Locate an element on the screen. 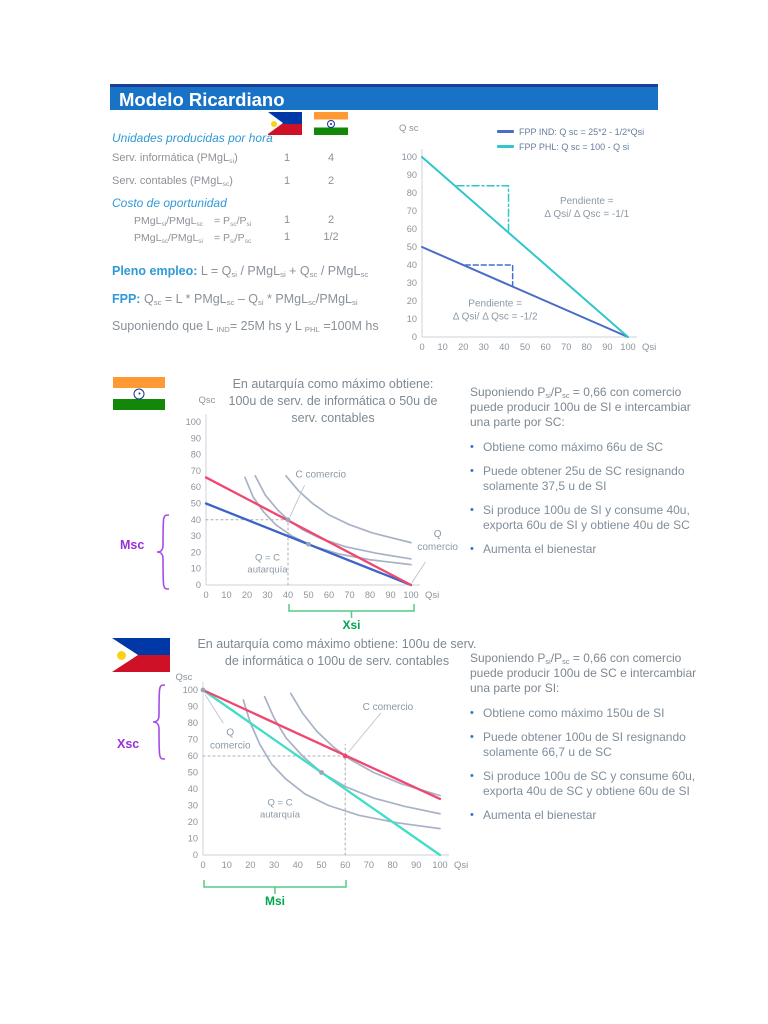 The image size is (768, 1024). series-leader-q is located at coordinates (214, 709).